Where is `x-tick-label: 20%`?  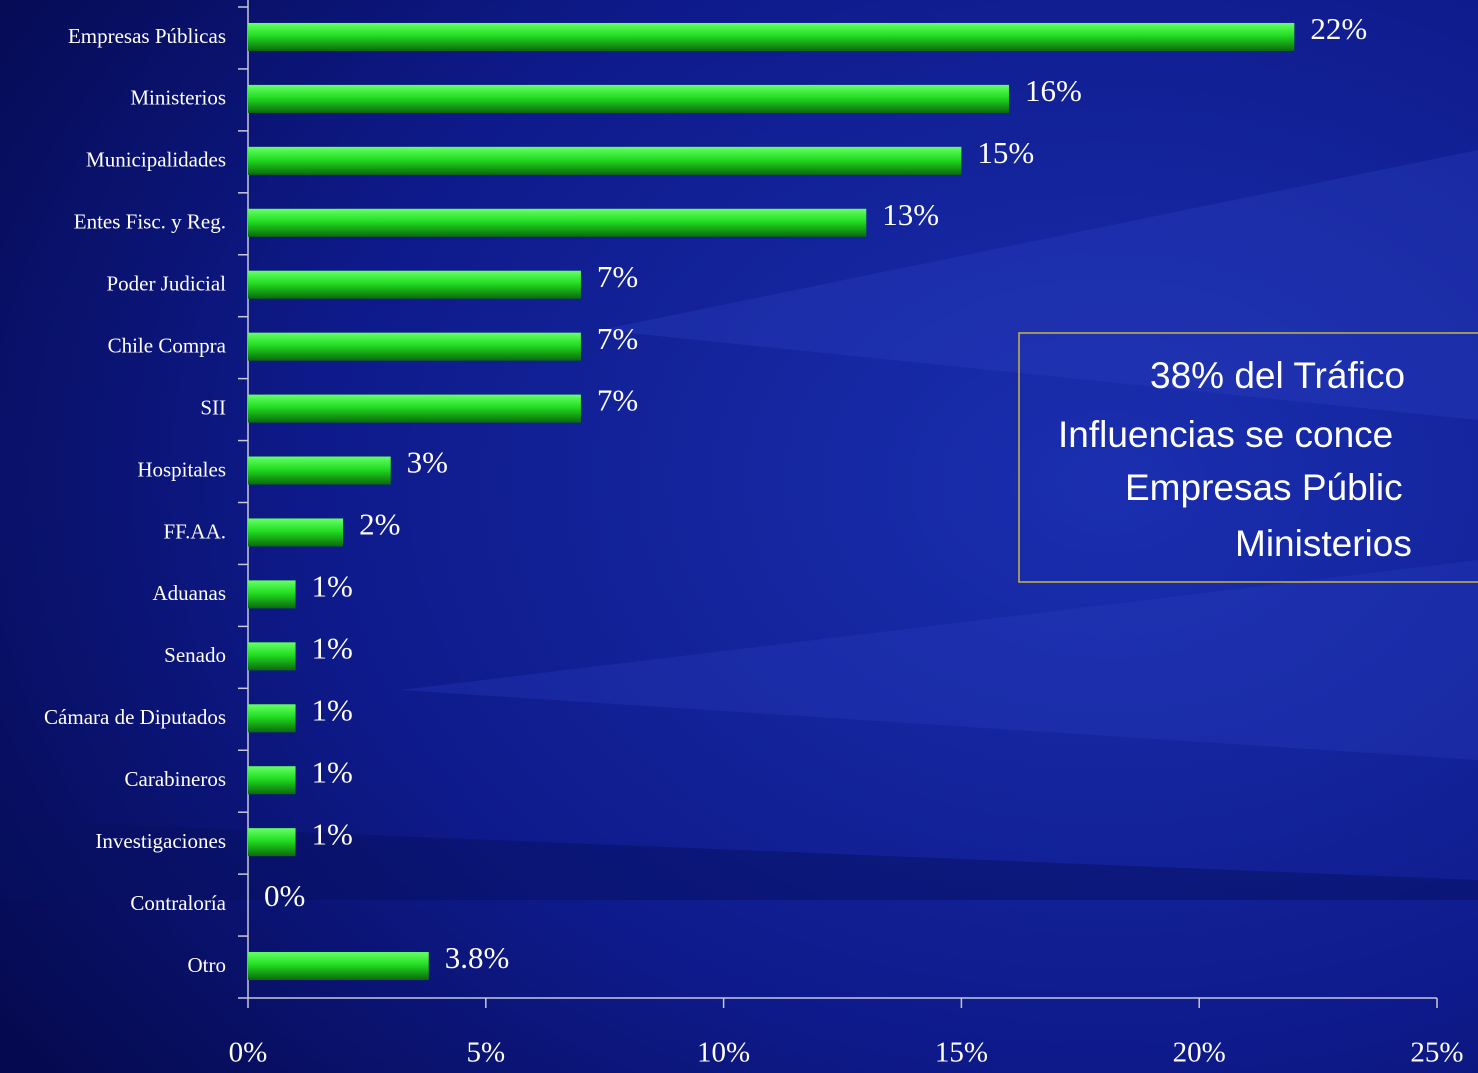 x-tick-label: 20% is located at coordinates (1199, 1053).